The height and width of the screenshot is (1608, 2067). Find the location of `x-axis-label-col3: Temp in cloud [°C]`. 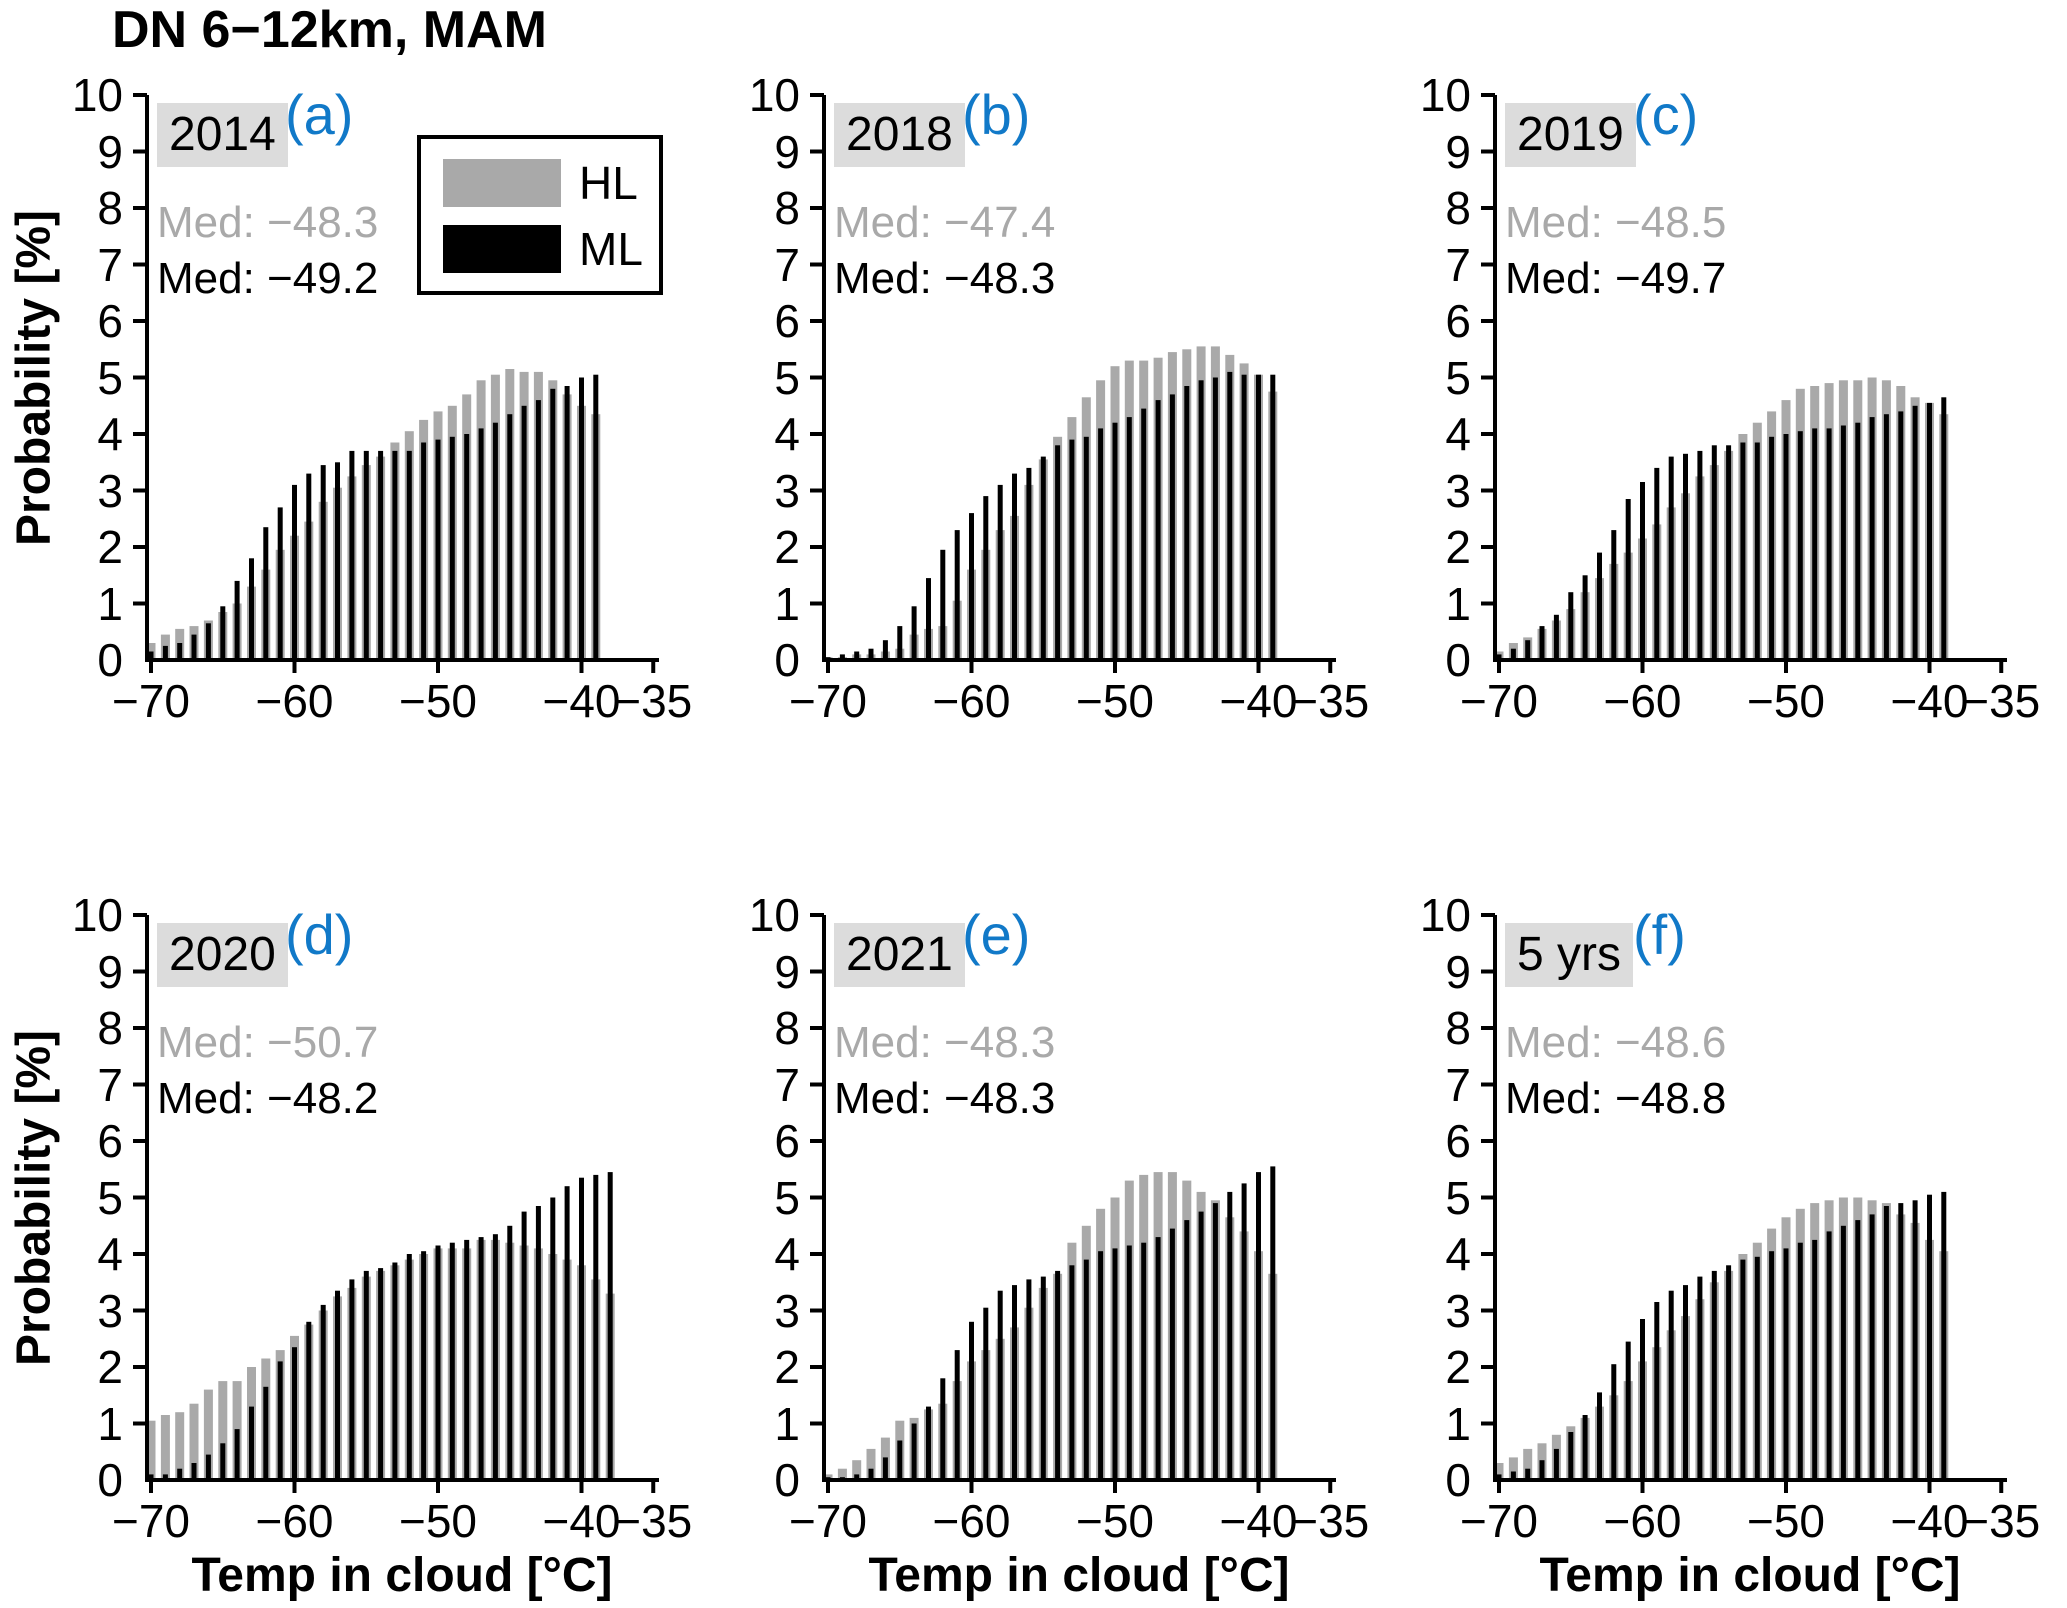

x-axis-label-col3: Temp in cloud [°C] is located at coordinates (1750, 1575).